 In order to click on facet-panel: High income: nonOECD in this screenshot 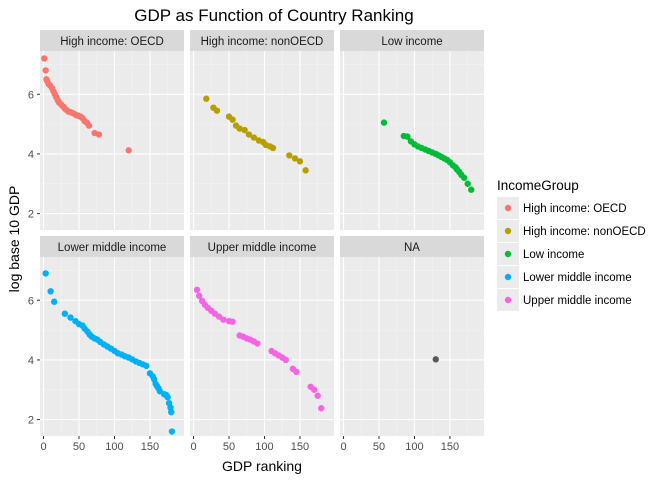, I will do `click(262, 130)`.